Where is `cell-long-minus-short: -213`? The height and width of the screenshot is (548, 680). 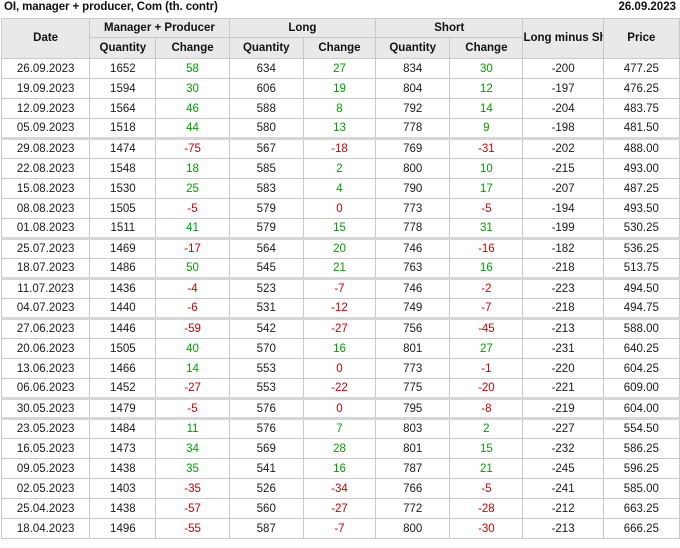
cell-long-minus-short: -213 is located at coordinates (563, 528).